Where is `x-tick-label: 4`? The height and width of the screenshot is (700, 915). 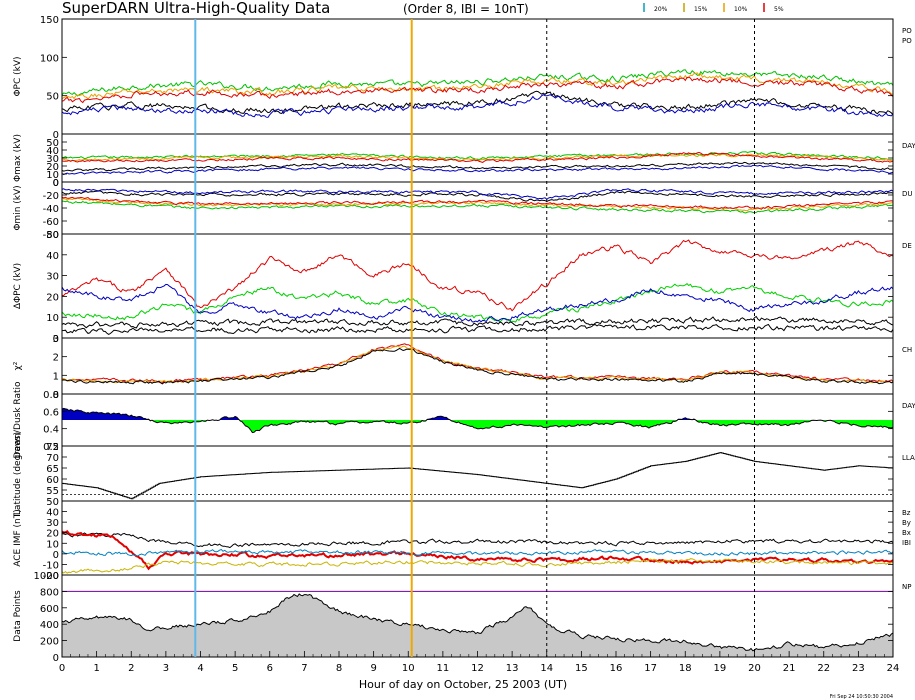
x-tick-label: 4 is located at coordinates (200, 668).